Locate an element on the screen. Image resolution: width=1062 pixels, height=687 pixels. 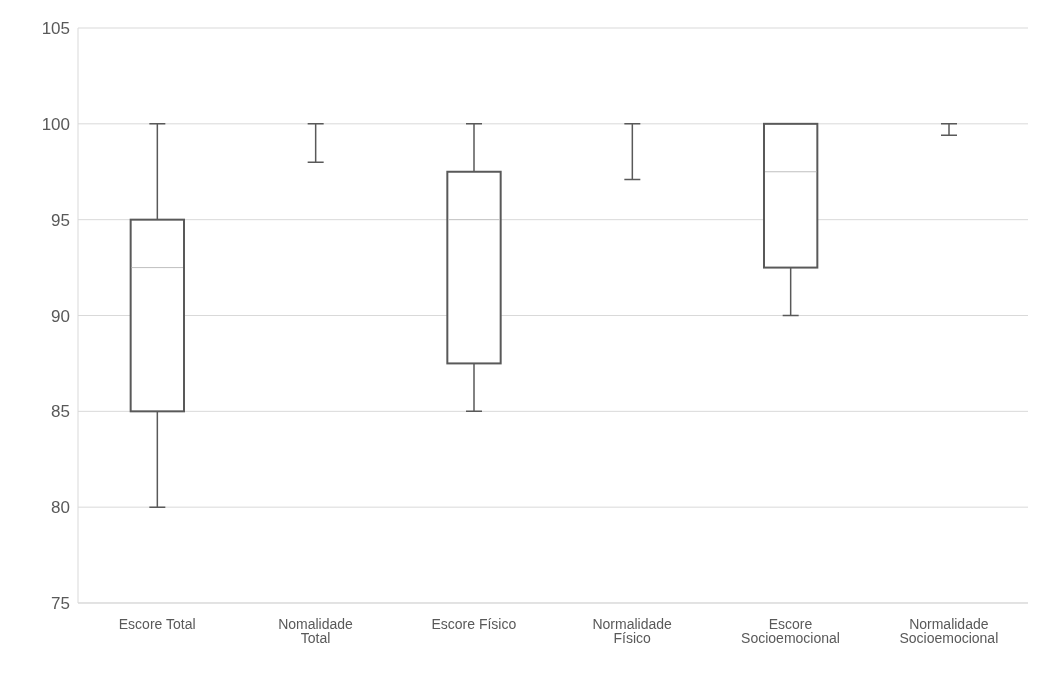
x-tick-label: Nomalidade Total is located at coordinates (316, 630).